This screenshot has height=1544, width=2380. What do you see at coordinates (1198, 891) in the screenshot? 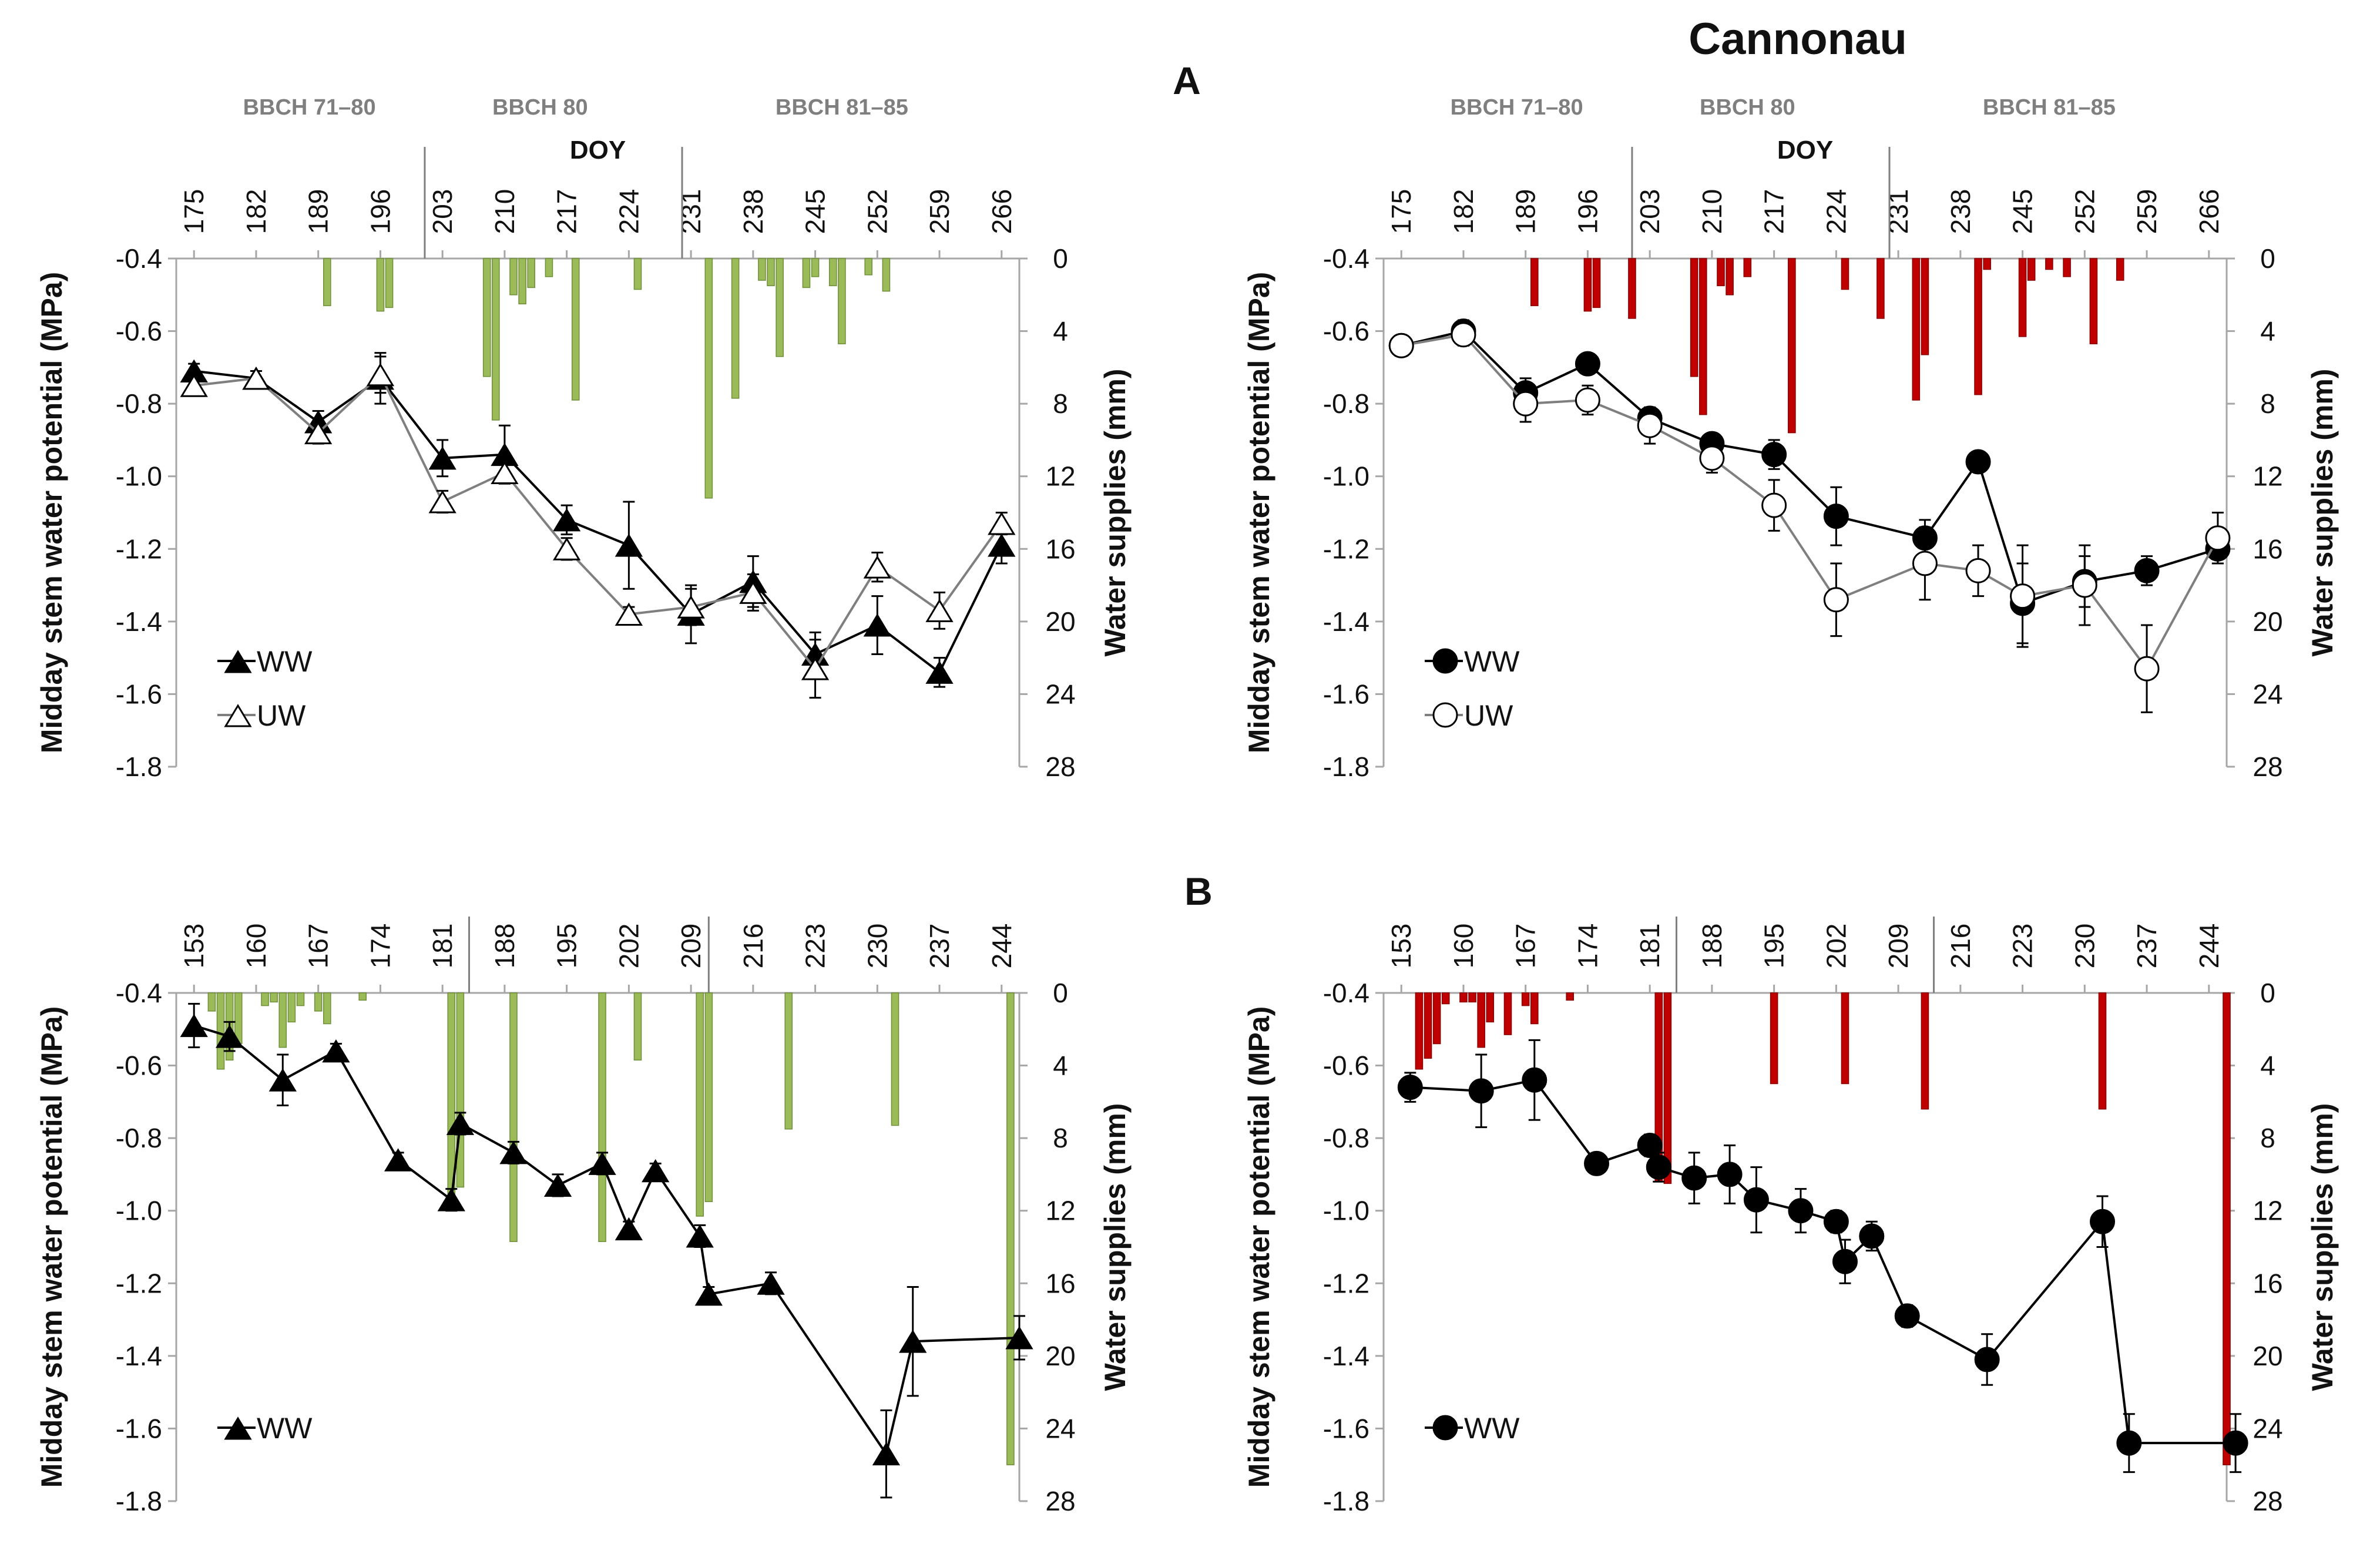
I see `panel-label-b: B` at bounding box center [1198, 891].